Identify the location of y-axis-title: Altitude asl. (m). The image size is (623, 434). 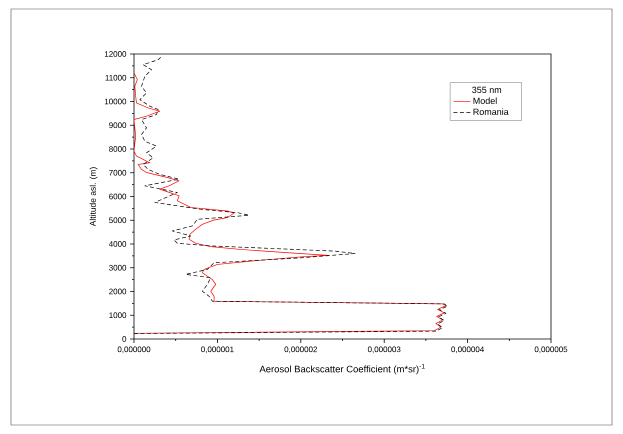
(94, 196).